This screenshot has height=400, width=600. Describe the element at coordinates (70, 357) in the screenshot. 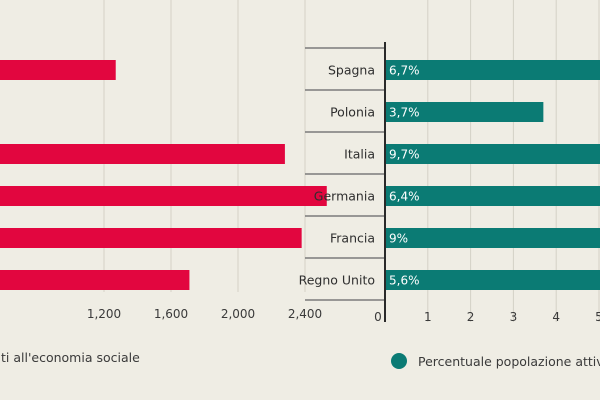

I see `left-legend-label: ti all'economia sociale` at that location.